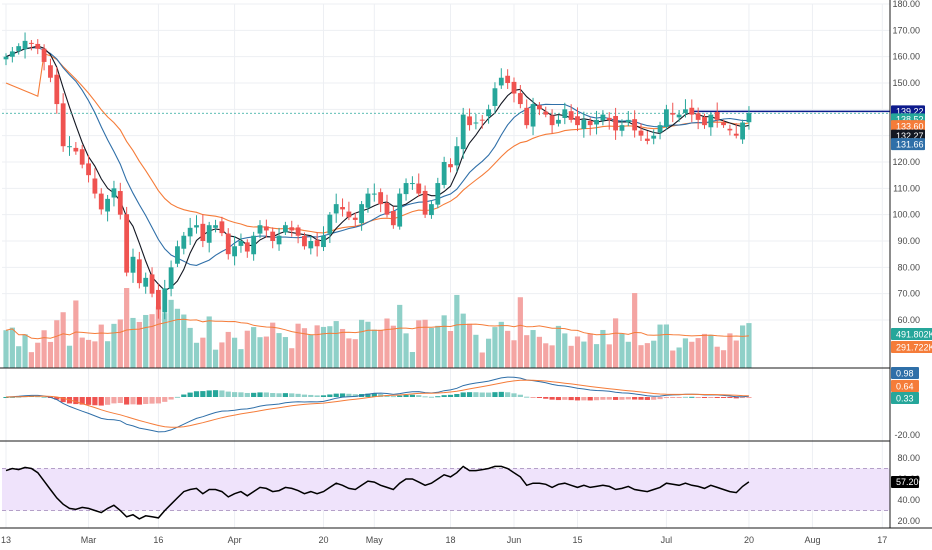  I want to click on rsi-panel, so click(446, 492).